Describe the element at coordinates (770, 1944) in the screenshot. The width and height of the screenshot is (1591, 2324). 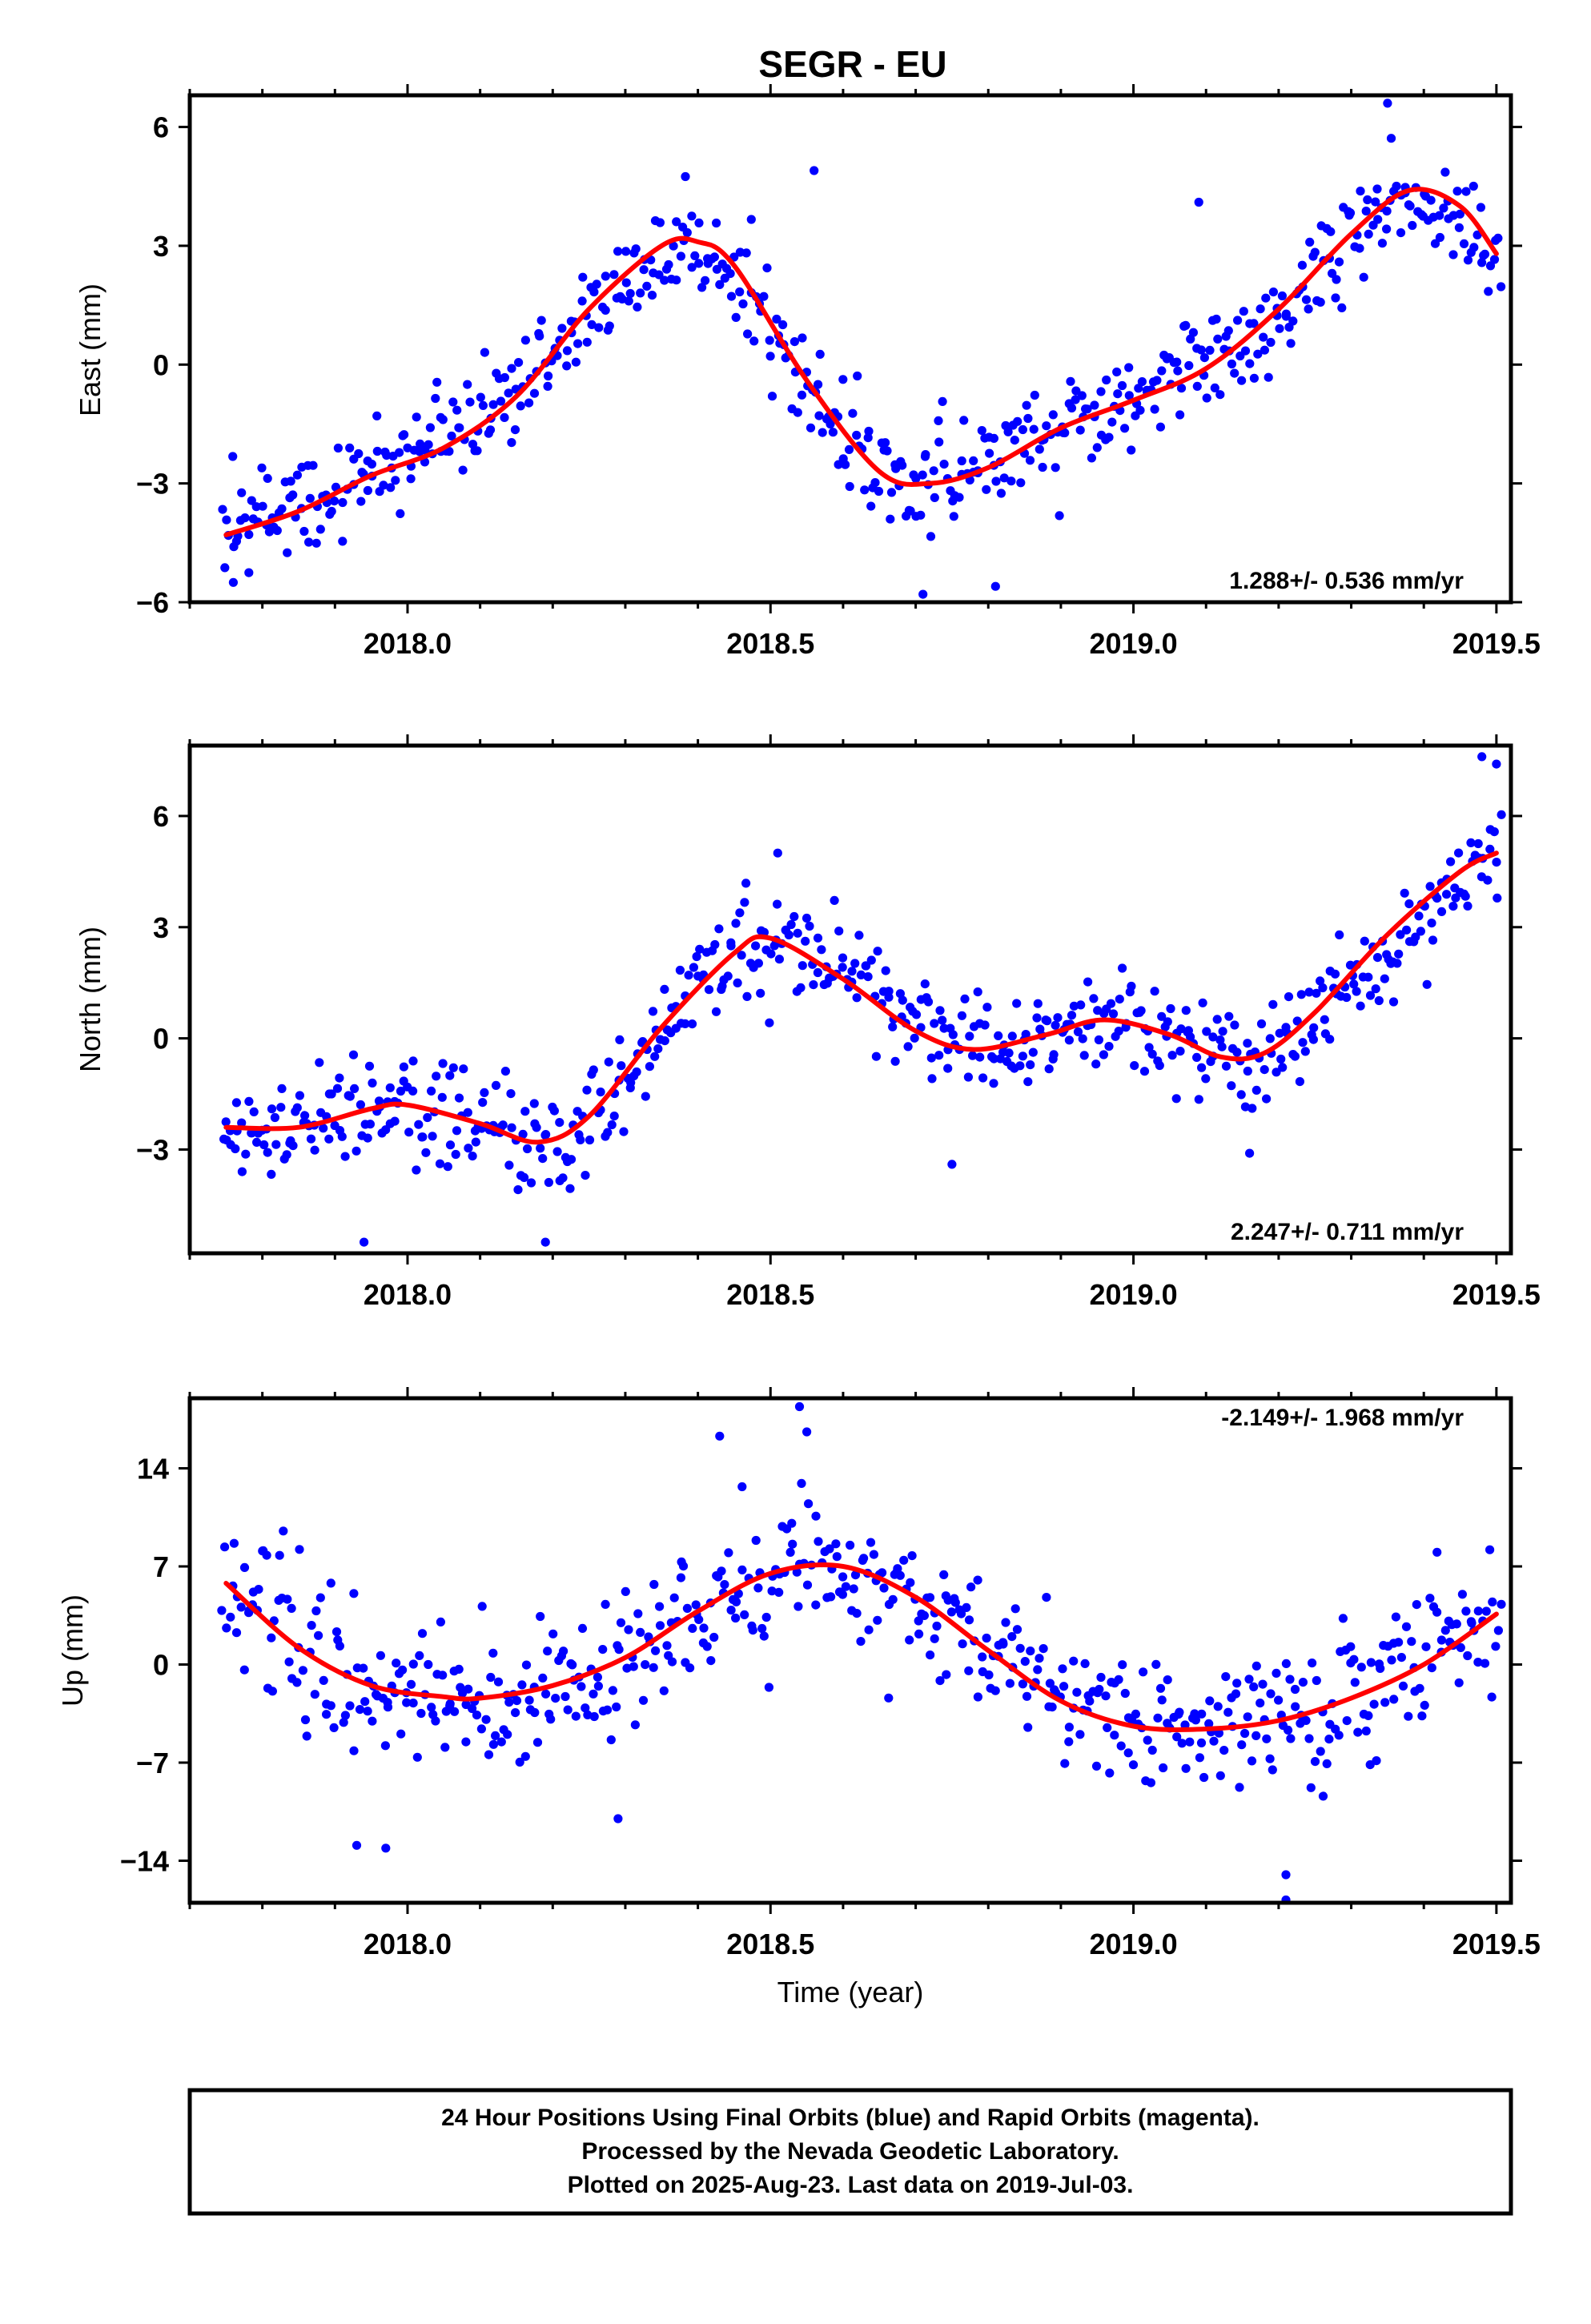
I see `x-tick-label: 2018.5` at that location.